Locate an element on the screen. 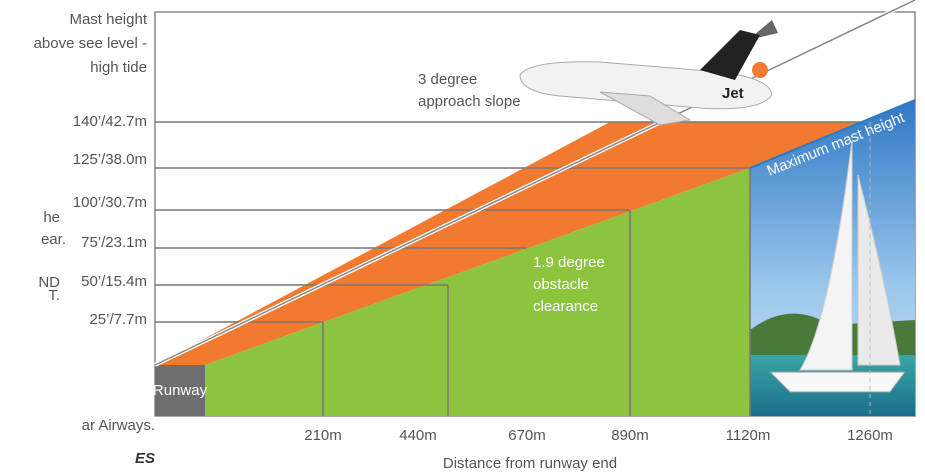  x-label: 210m is located at coordinates (323, 435).